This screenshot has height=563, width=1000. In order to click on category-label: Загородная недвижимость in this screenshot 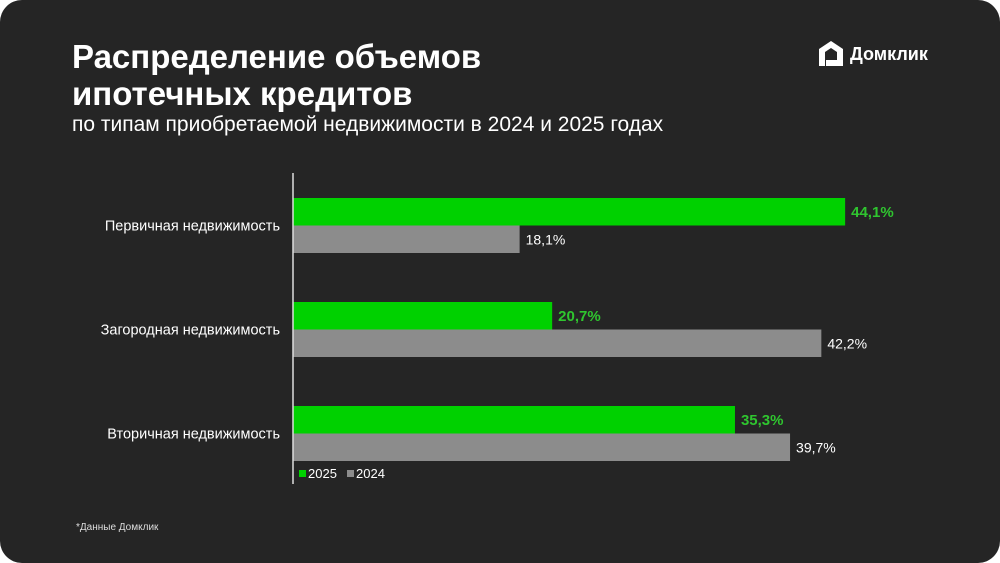, I will do `click(190, 331)`.